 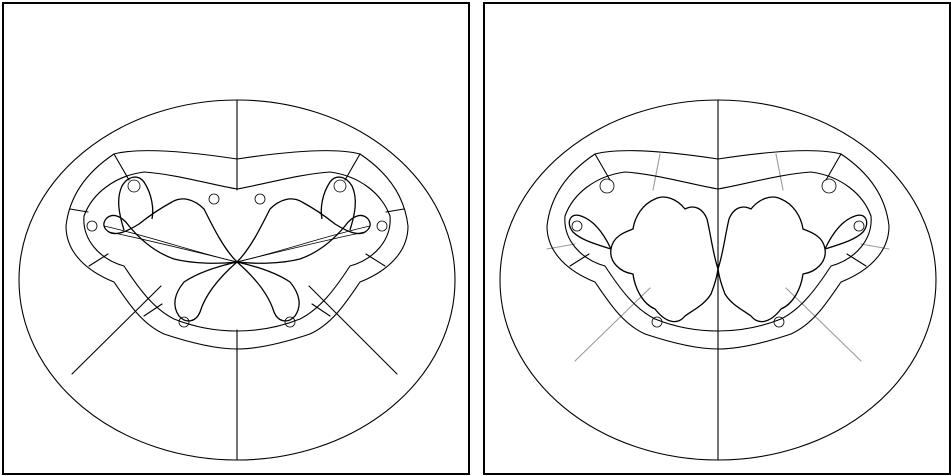 What do you see at coordinates (771, 259) in the screenshot?
I see `julia-right-blob` at bounding box center [771, 259].